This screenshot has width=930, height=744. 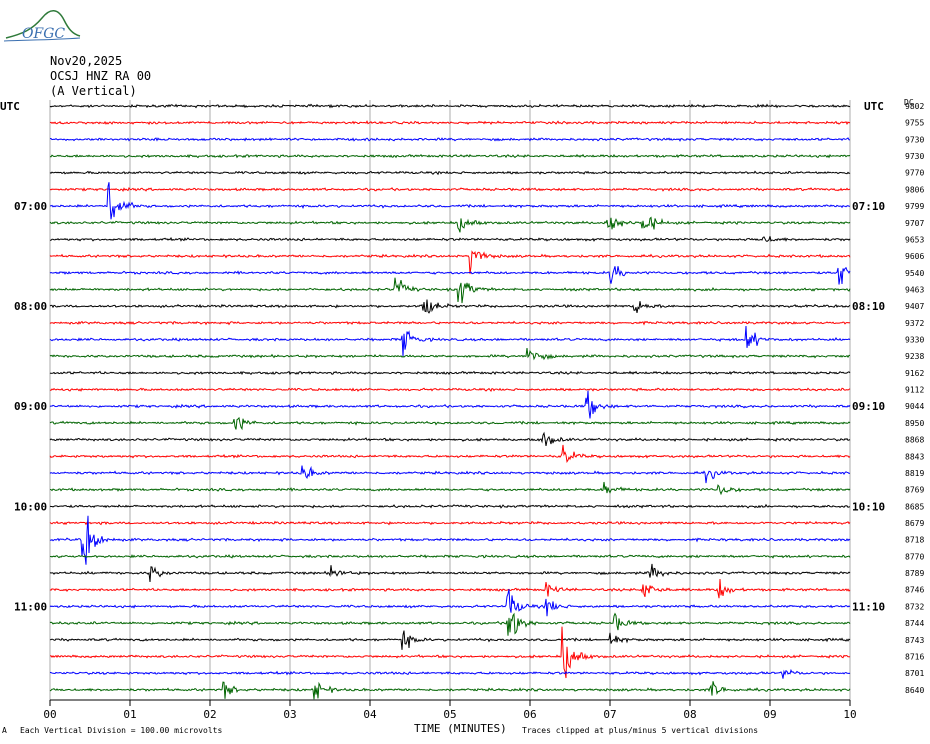 What do you see at coordinates (914, 573) in the screenshot?
I see `dc-offset-label: 8789` at bounding box center [914, 573].